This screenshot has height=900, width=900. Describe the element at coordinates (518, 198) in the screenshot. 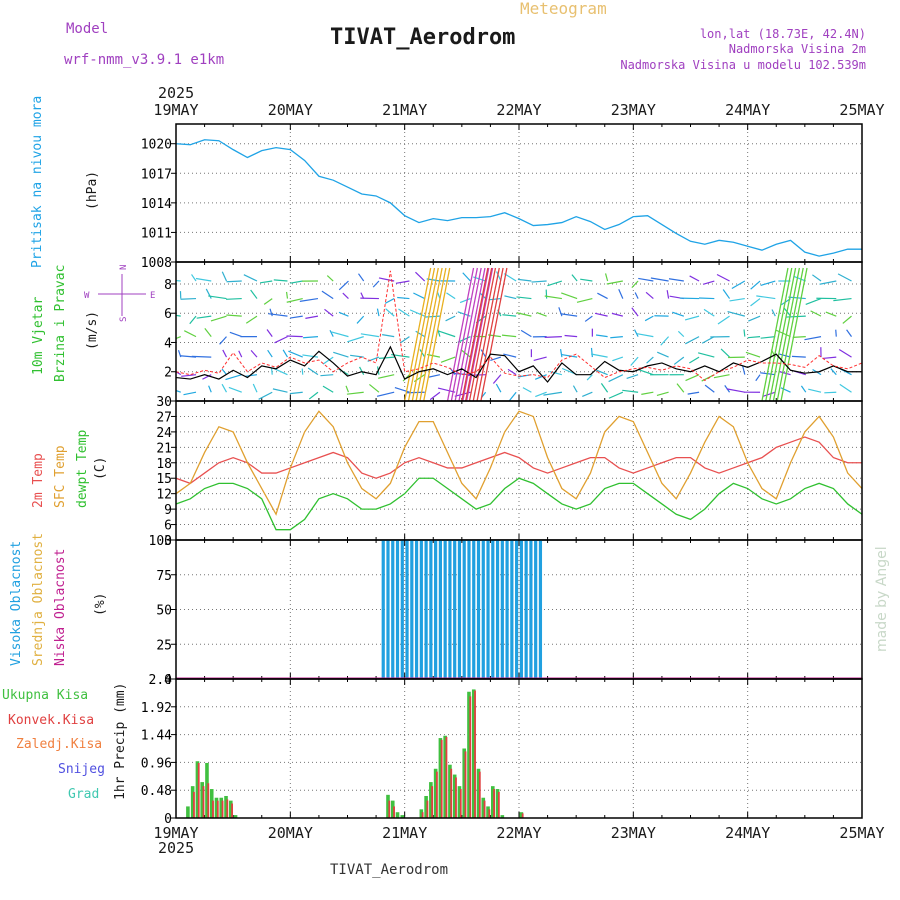

I see `pressure-line` at that location.